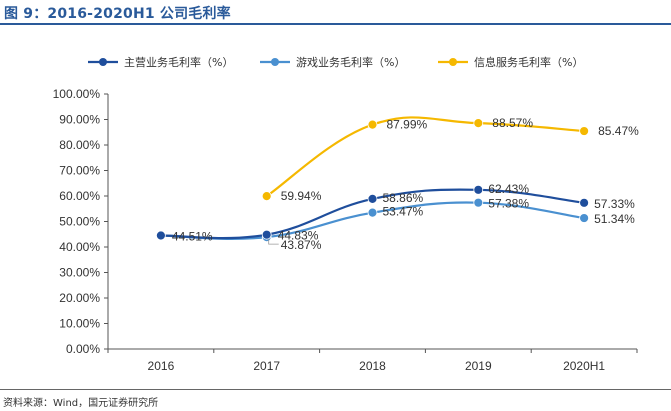  I want to click on y-tick-label: 90.00%, so click(79, 120).